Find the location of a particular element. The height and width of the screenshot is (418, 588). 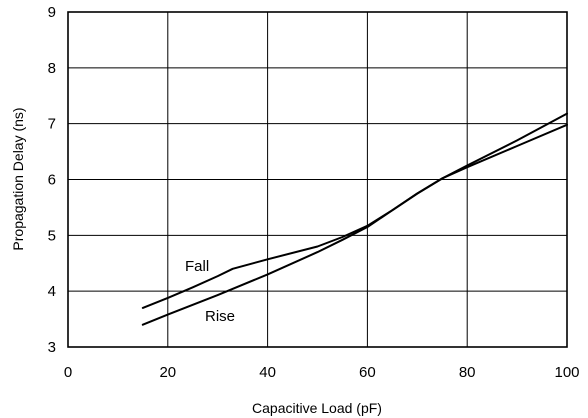

x-tick-label-20: 20 is located at coordinates (167, 372).